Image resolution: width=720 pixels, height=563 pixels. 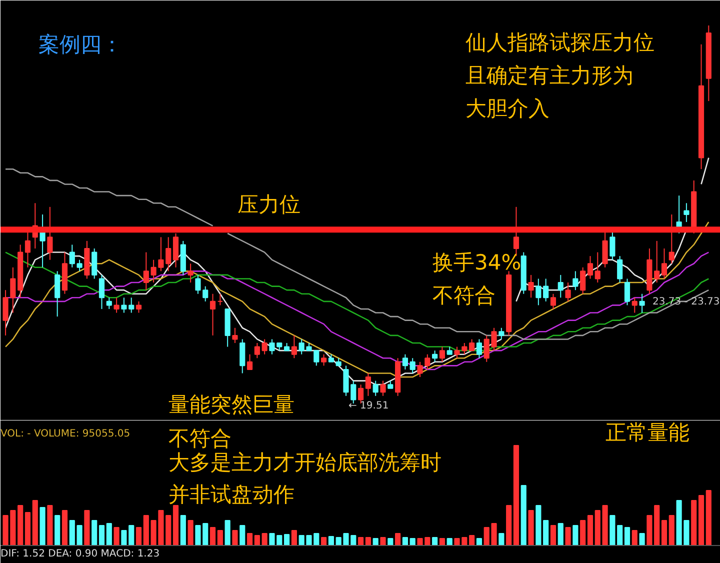 I want to click on text: 正常量能, so click(x=648, y=432).